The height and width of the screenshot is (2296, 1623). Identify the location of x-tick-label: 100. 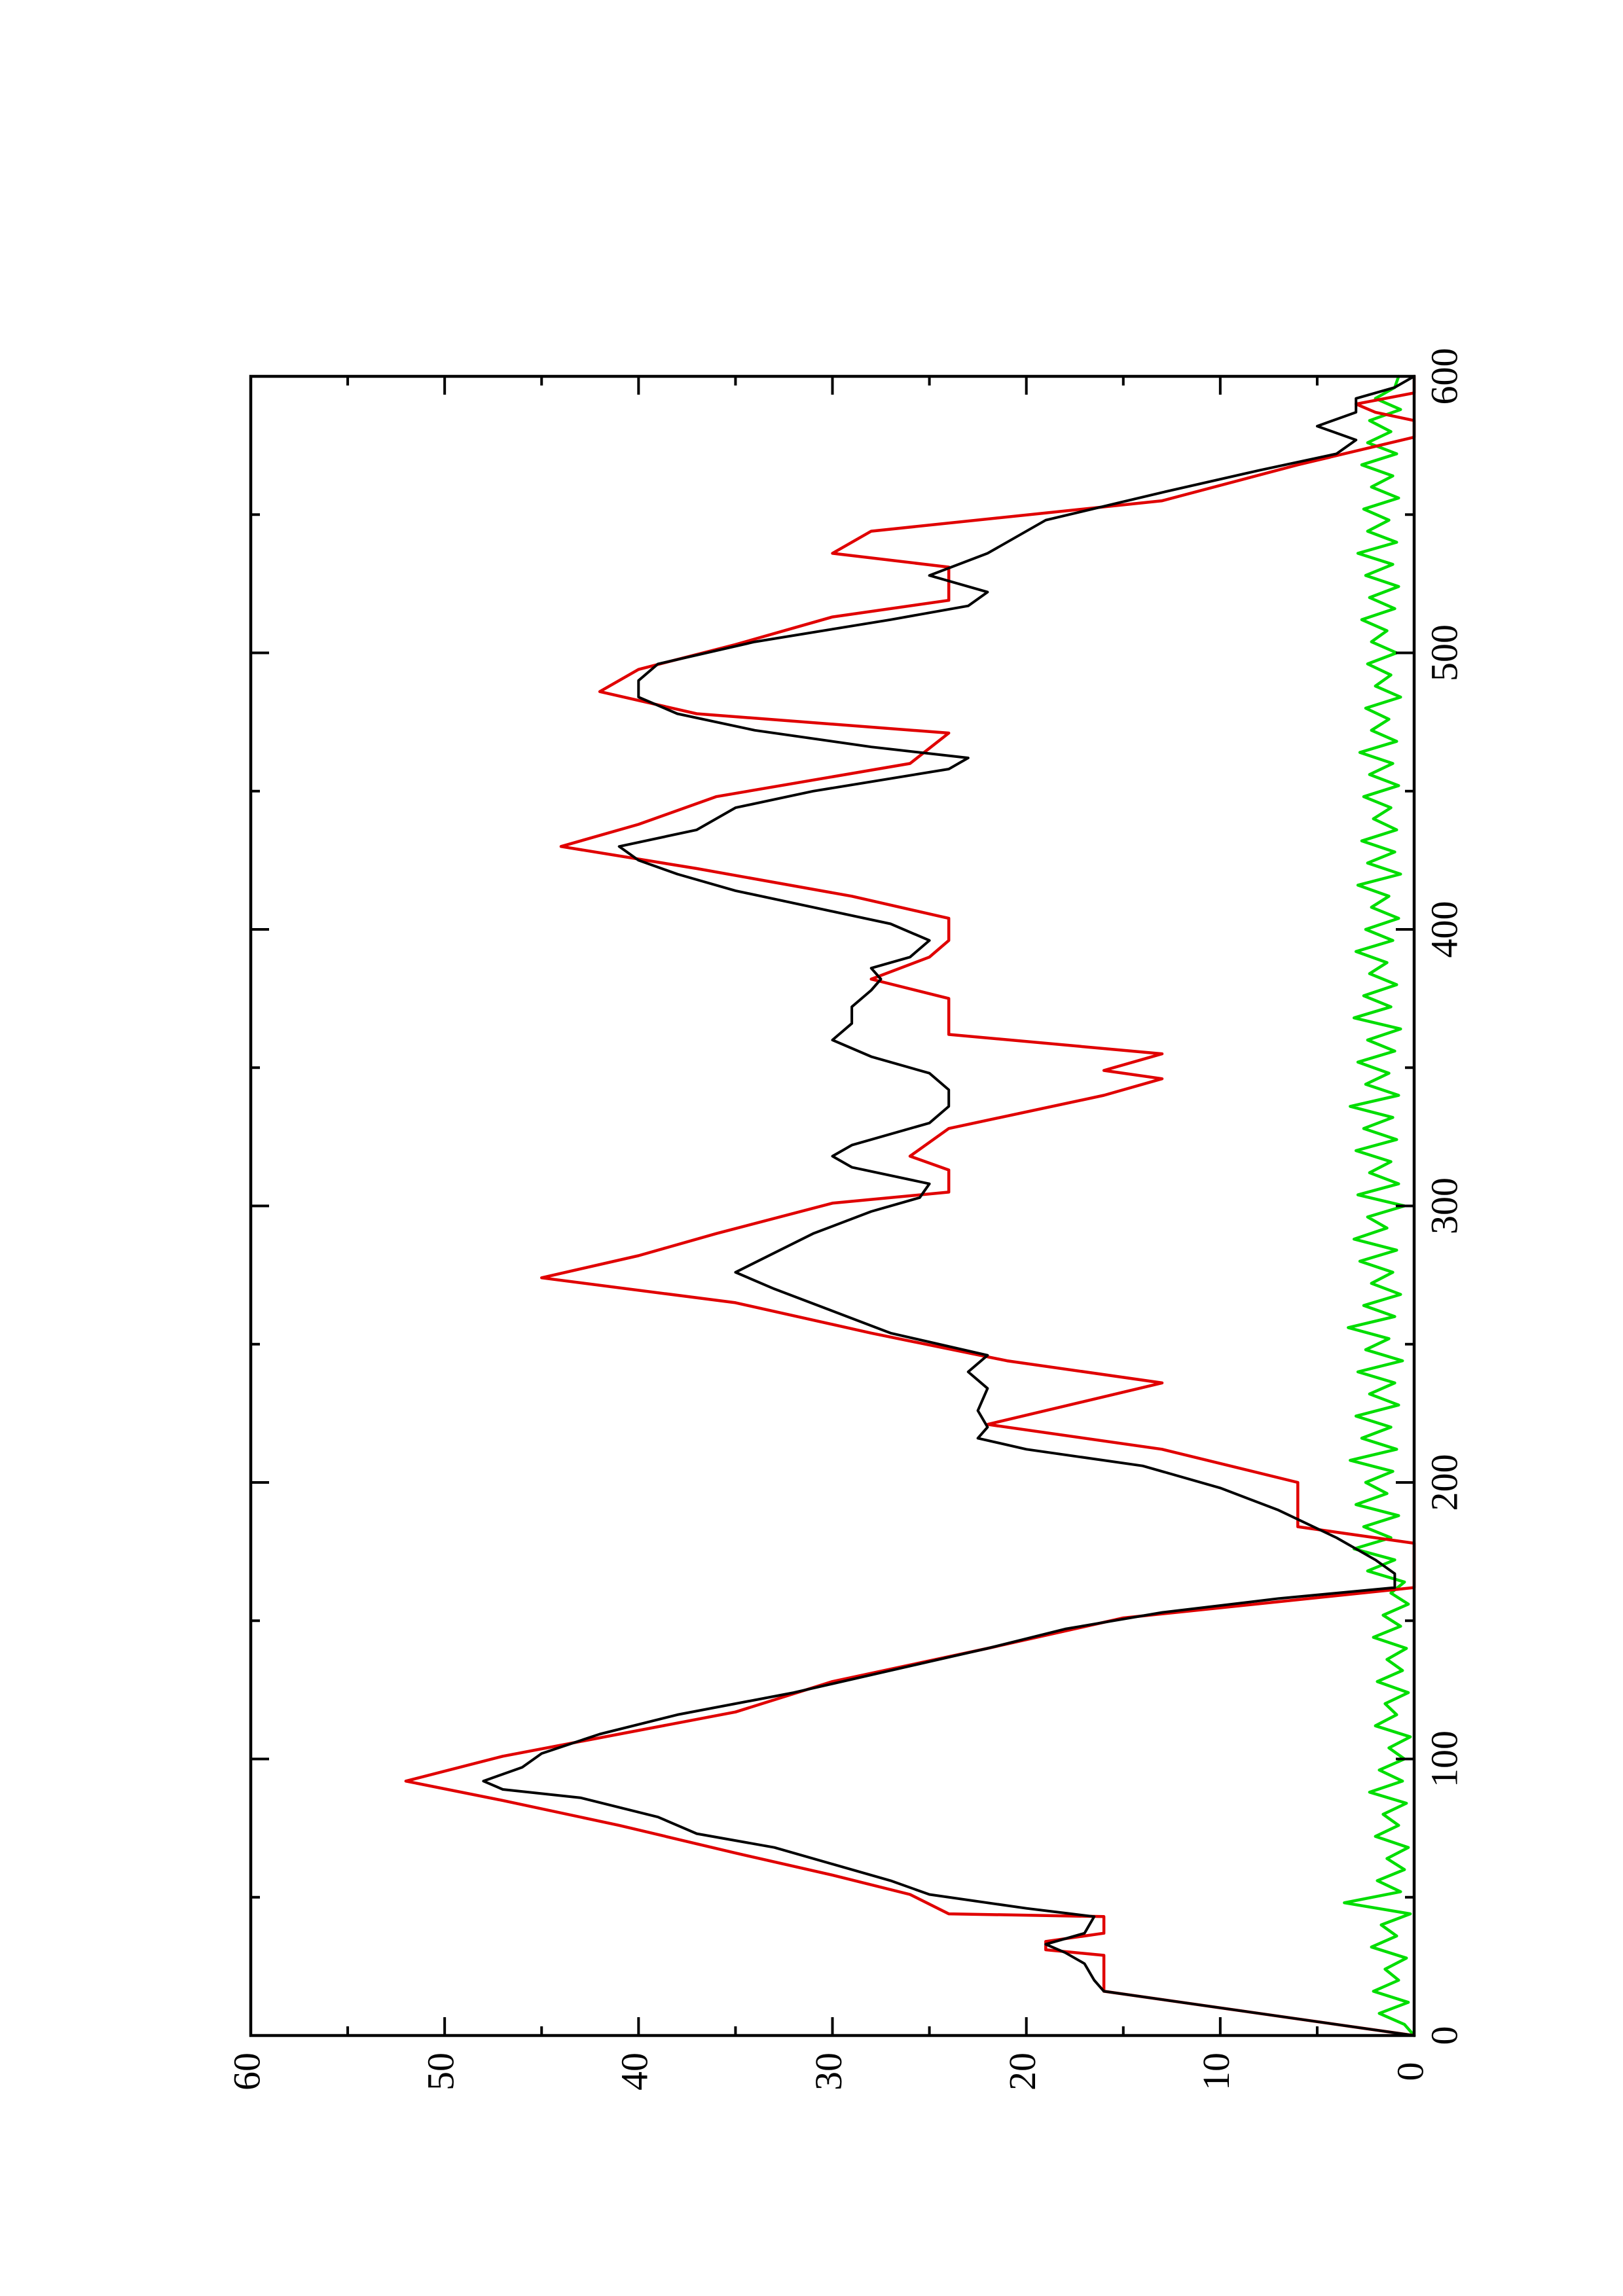
(1444, 1759).